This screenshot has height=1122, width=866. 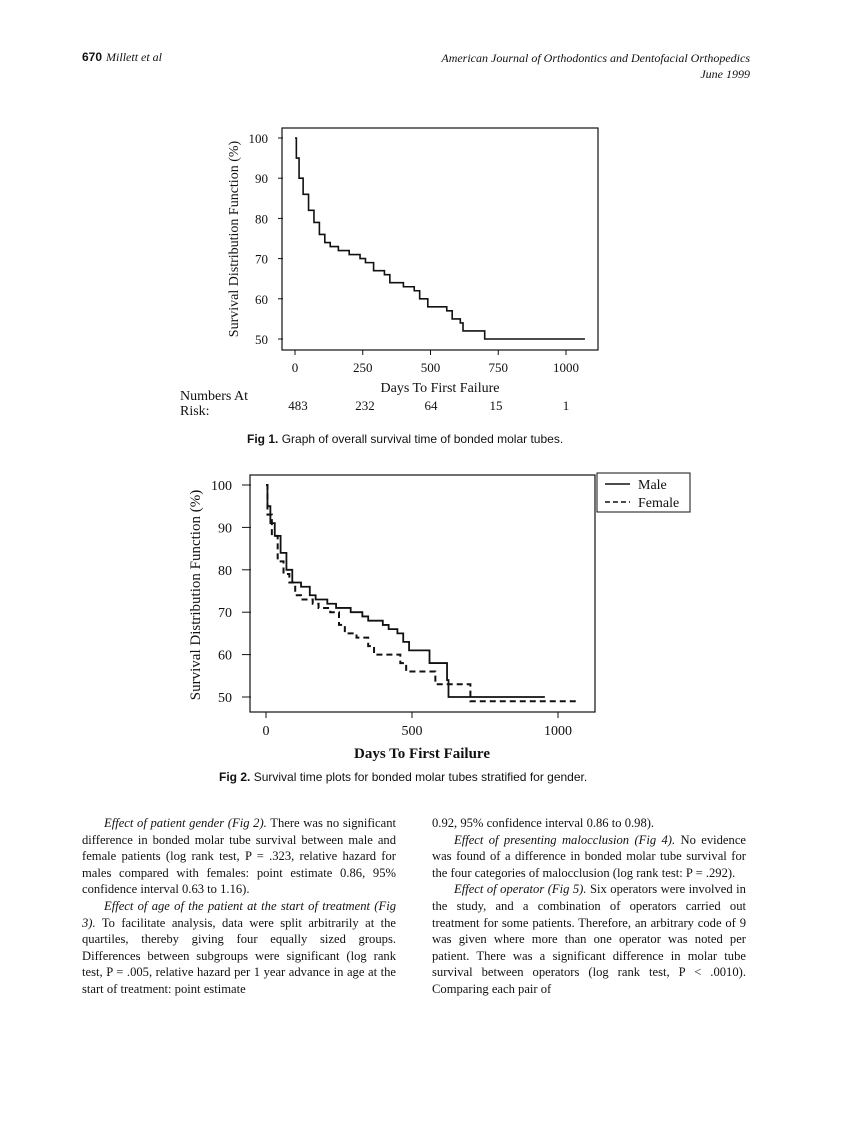 What do you see at coordinates (432, 405) in the screenshot?
I see `number-at-risk: 64` at bounding box center [432, 405].